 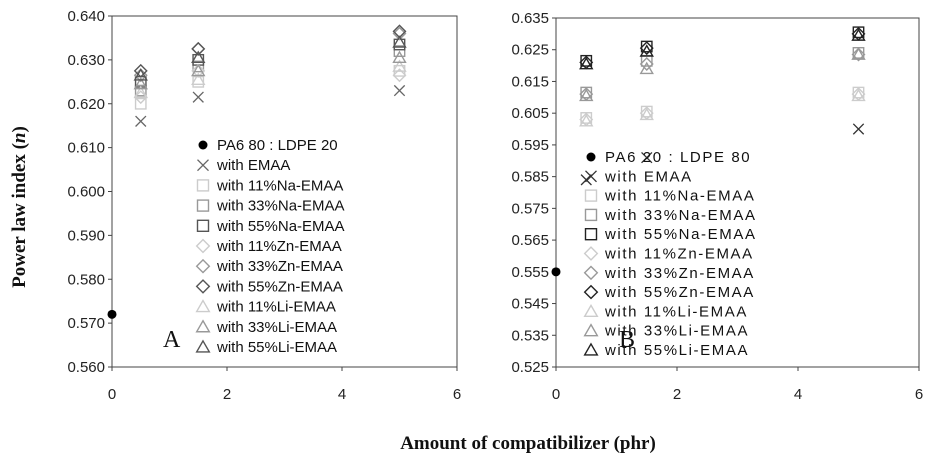 What do you see at coordinates (530, 335) in the screenshot?
I see `y-tick-label: 0.535` at bounding box center [530, 335].